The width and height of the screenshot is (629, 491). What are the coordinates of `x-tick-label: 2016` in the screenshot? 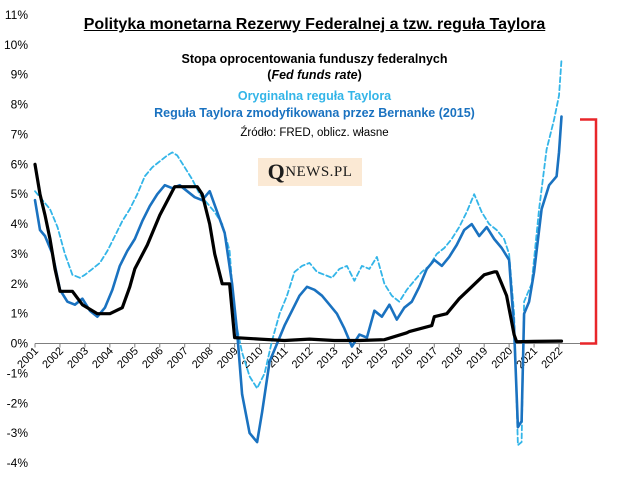 It's located at (403, 358).